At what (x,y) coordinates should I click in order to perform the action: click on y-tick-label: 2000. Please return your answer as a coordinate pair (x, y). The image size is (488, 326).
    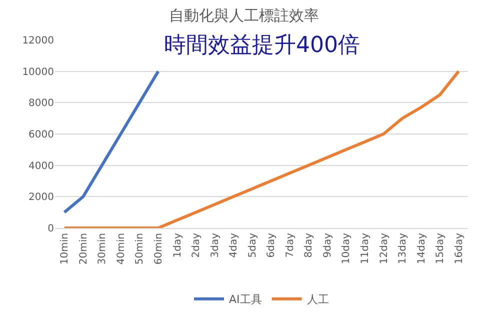
    Looking at the image, I should click on (41, 198).